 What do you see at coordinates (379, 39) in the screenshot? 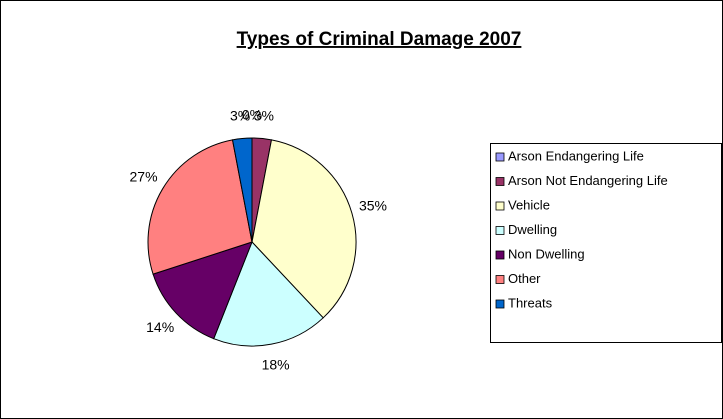
I see `chart-title: Types of Criminal Damage 2007` at bounding box center [379, 39].